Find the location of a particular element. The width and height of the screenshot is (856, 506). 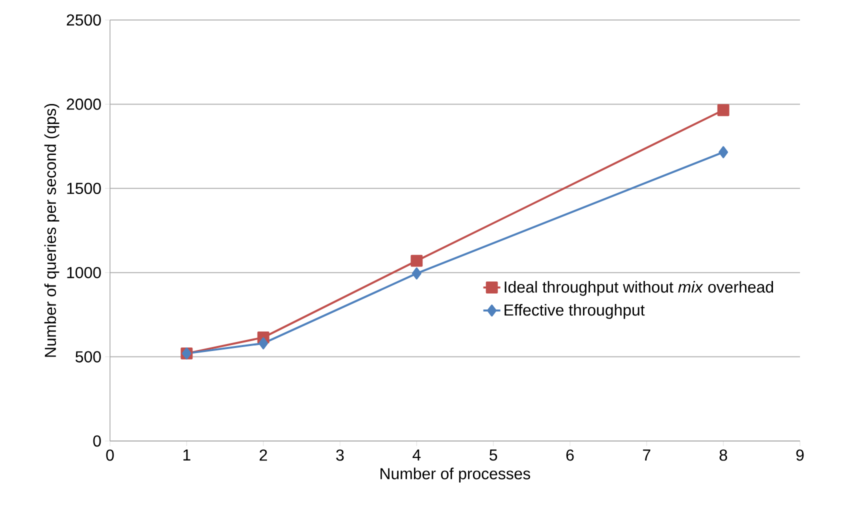

y-tick-label: 0 is located at coordinates (97, 441).